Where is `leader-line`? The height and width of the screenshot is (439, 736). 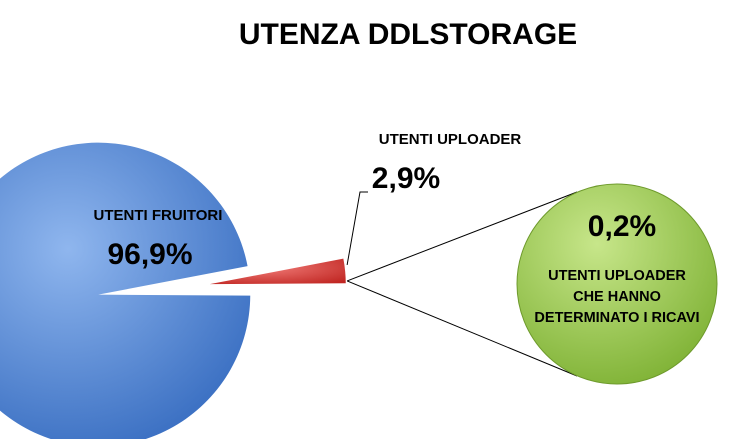
leader-line is located at coordinates (357, 228).